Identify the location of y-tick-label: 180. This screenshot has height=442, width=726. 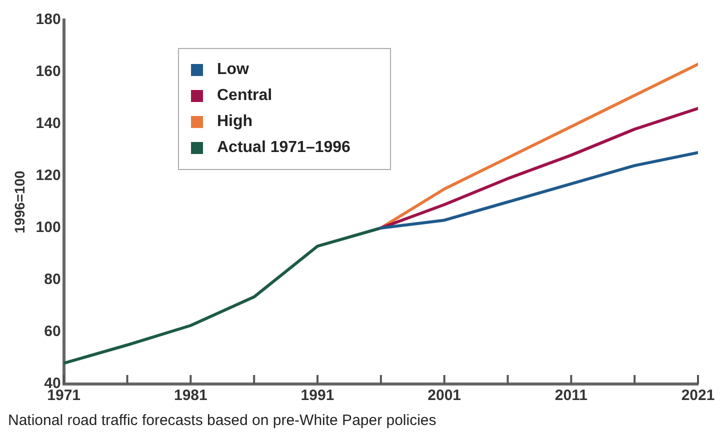
(48, 19).